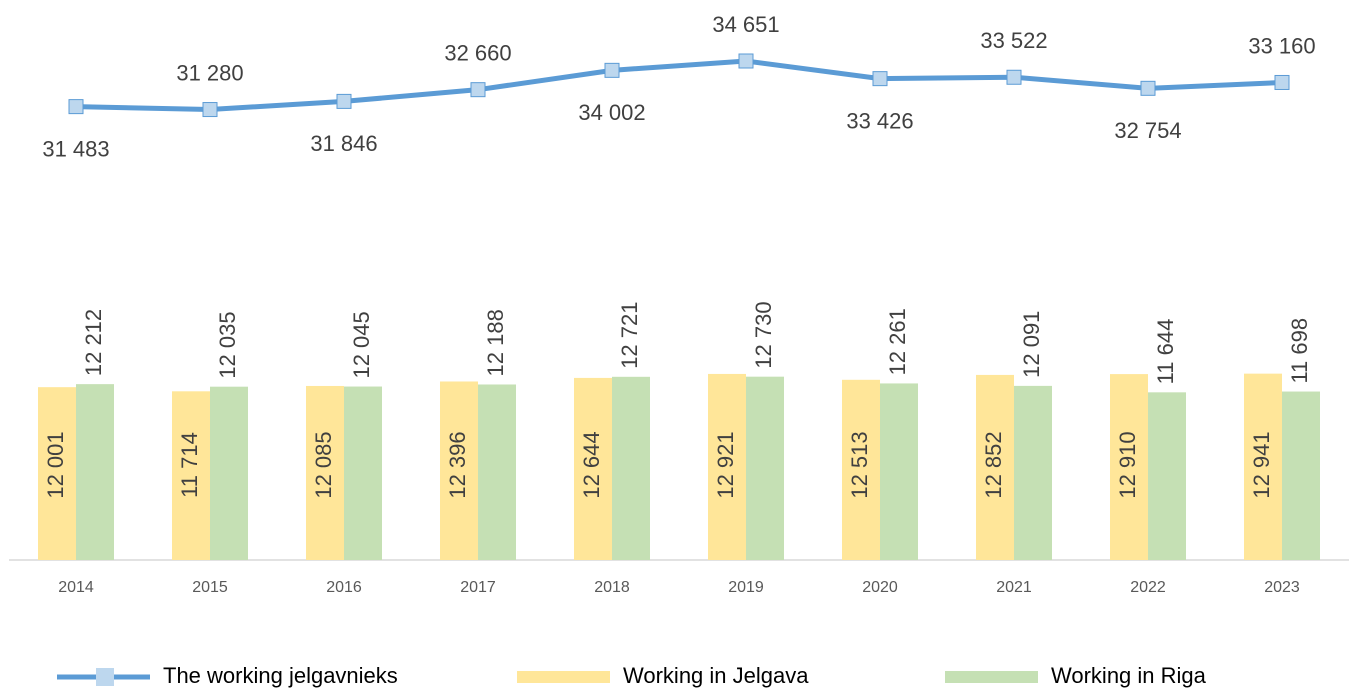 The height and width of the screenshot is (693, 1352). What do you see at coordinates (1148, 587) in the screenshot?
I see `x-tick-label: 2022` at bounding box center [1148, 587].